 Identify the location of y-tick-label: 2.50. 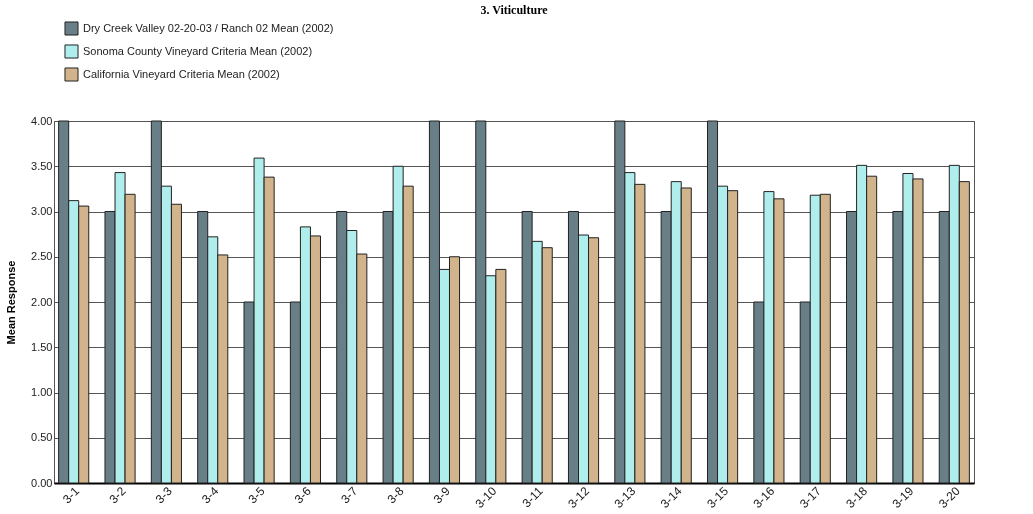
(42, 256).